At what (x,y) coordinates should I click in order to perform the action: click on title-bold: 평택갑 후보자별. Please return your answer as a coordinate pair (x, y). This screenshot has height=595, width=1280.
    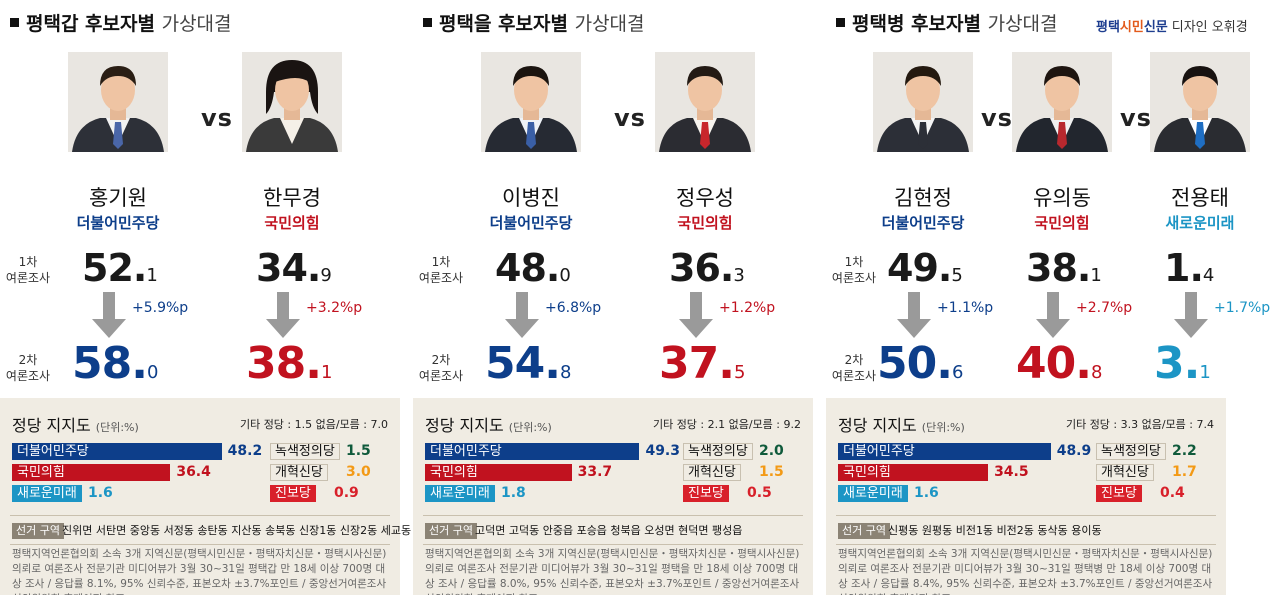
    Looking at the image, I should click on (94, 24).